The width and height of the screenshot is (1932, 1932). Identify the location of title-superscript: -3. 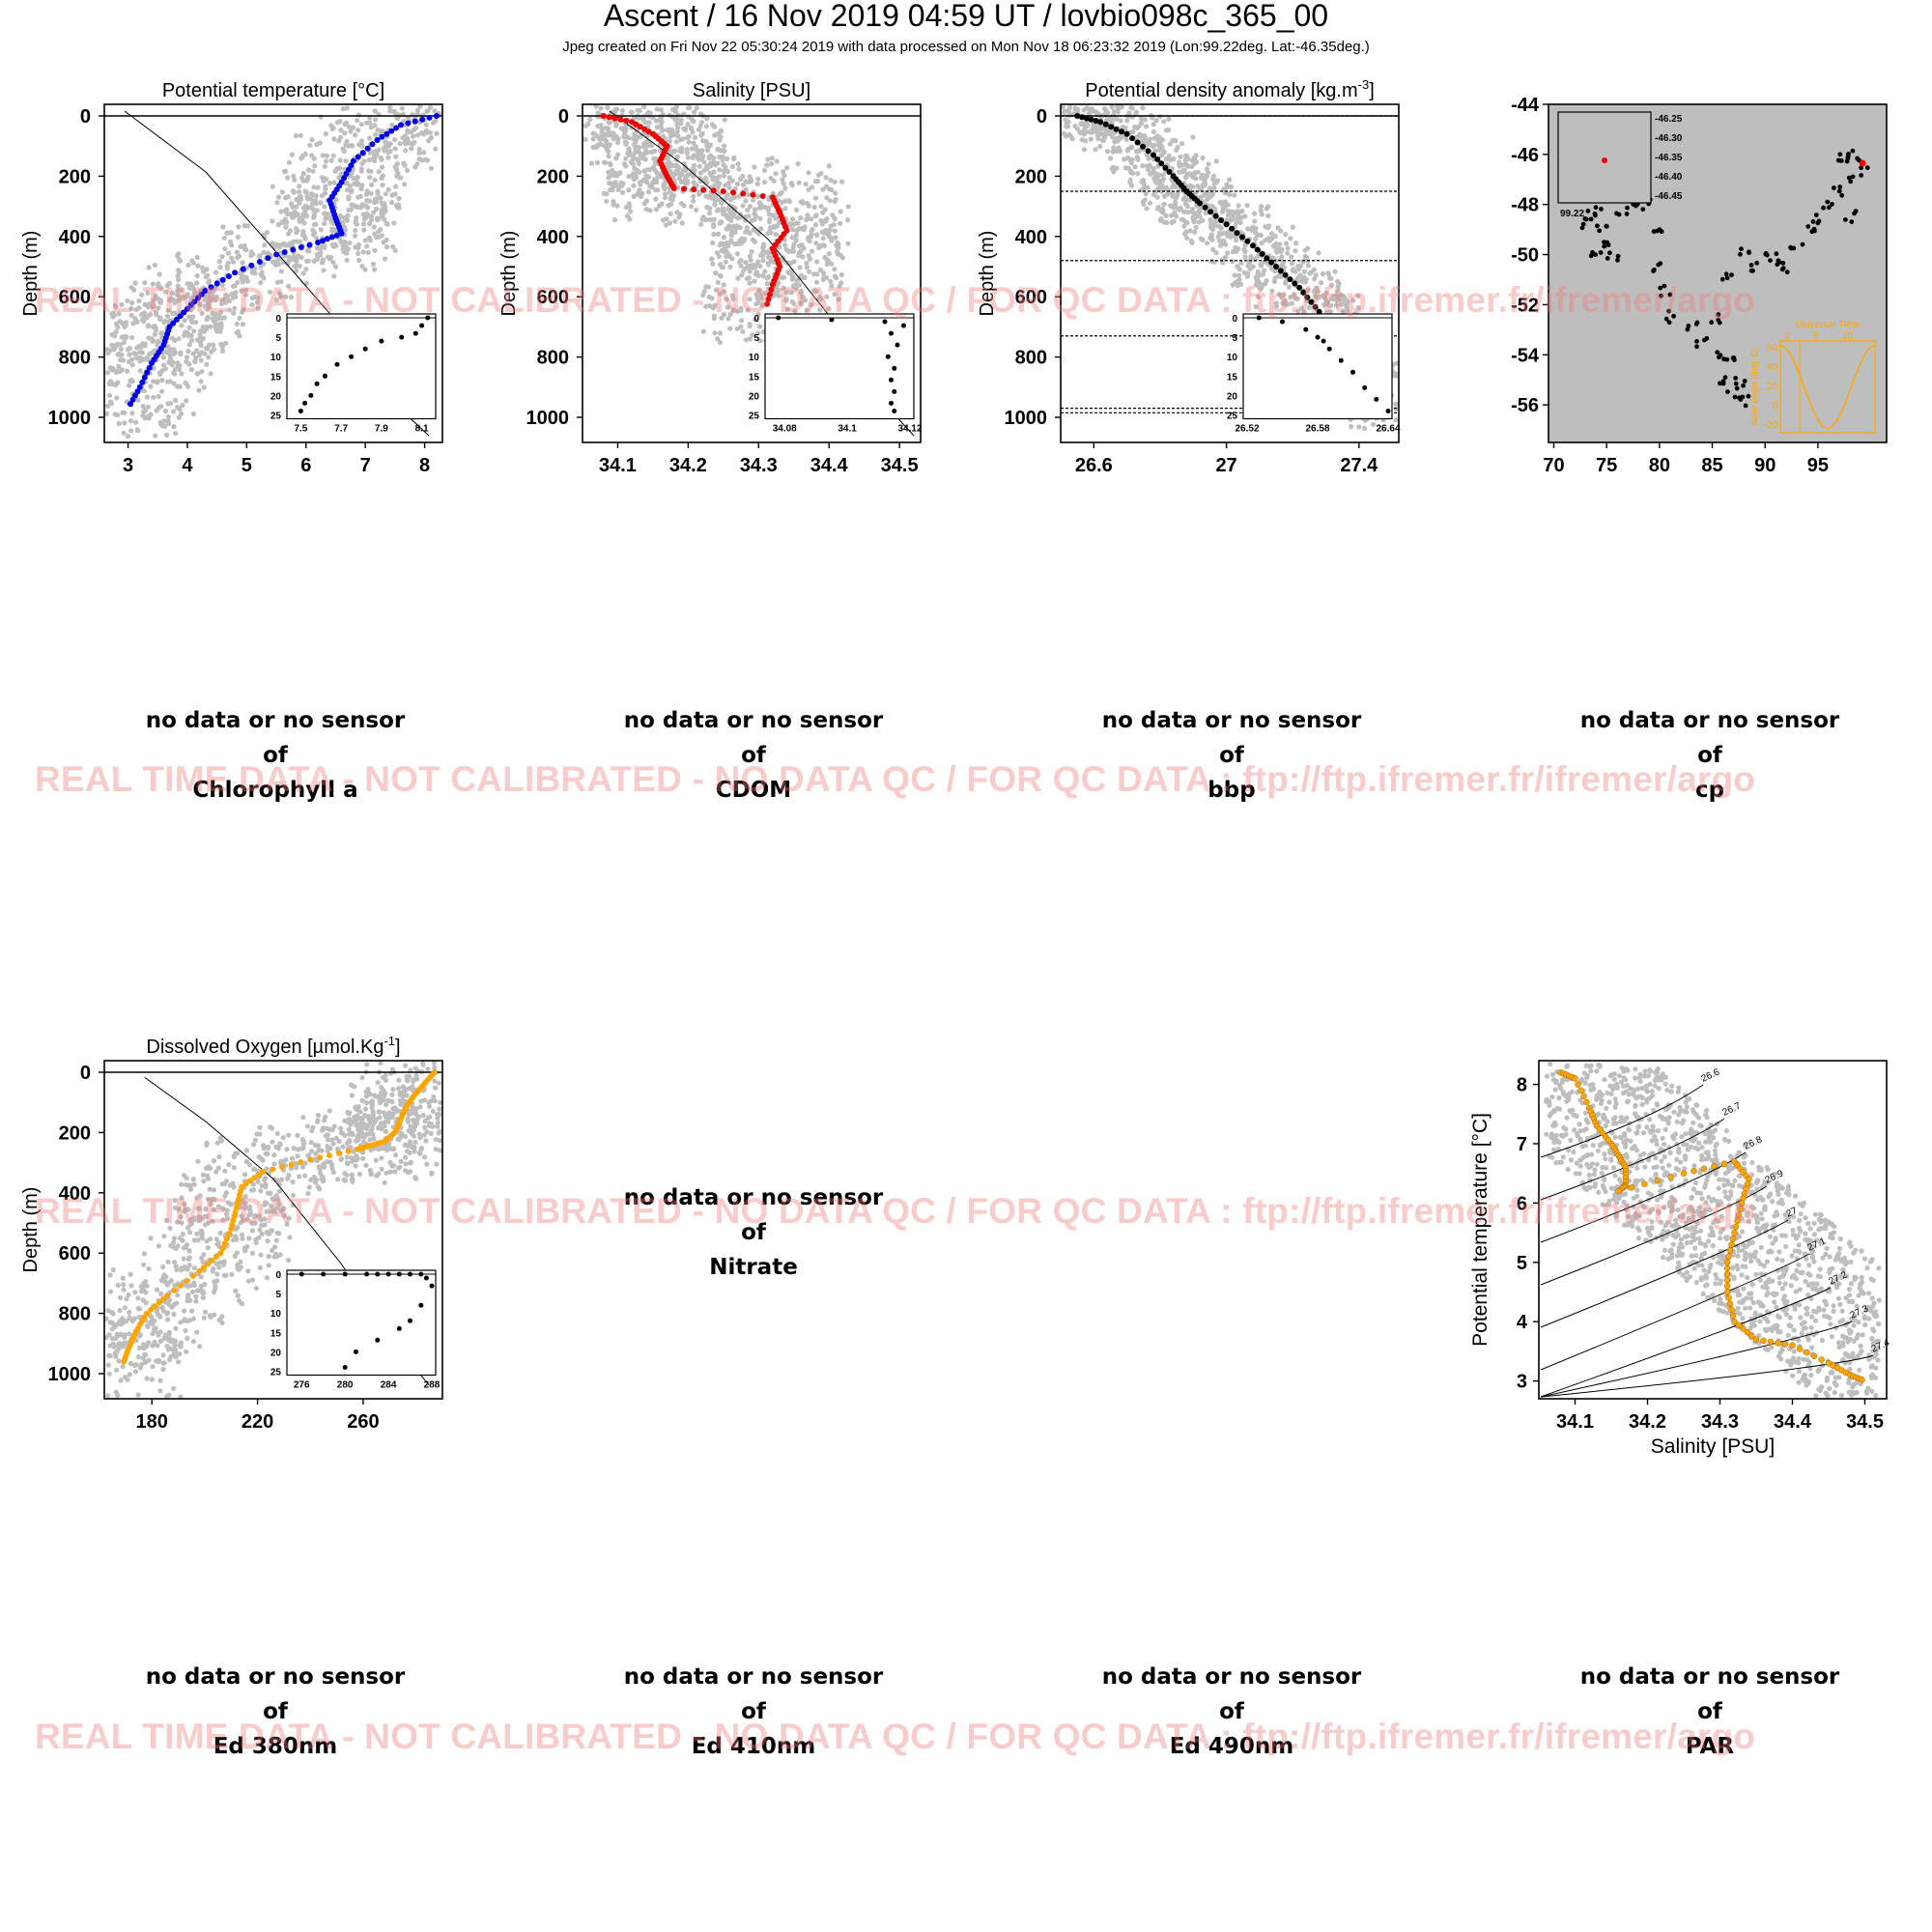
(1364, 84).